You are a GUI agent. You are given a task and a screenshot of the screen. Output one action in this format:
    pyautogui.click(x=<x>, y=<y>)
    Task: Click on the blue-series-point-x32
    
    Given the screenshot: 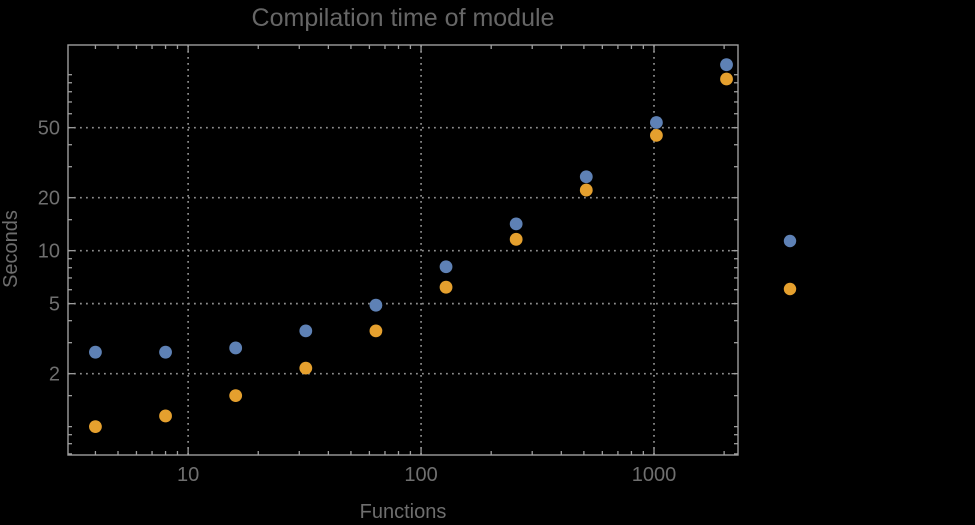 What is the action you would take?
    pyautogui.click(x=306, y=331)
    